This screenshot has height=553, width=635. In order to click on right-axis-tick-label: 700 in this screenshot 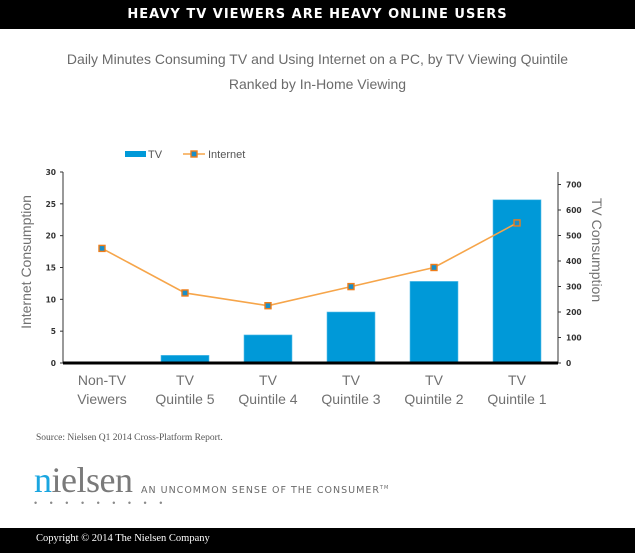, I will do `click(574, 185)`.